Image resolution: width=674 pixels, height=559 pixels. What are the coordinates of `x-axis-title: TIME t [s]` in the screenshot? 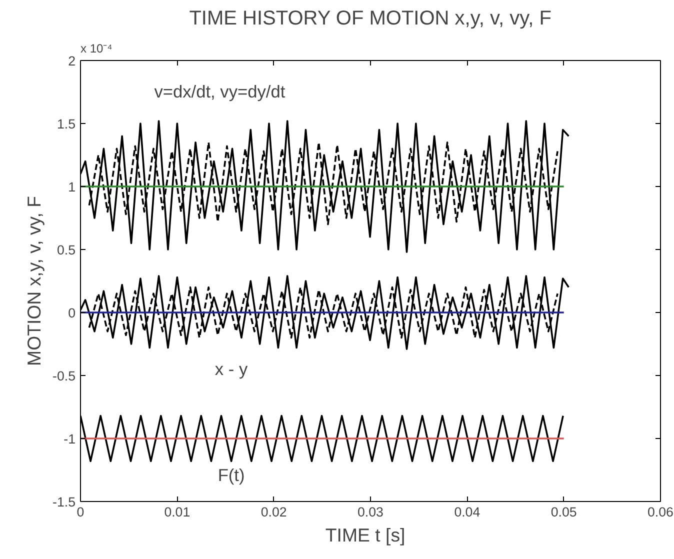 It's located at (365, 535).